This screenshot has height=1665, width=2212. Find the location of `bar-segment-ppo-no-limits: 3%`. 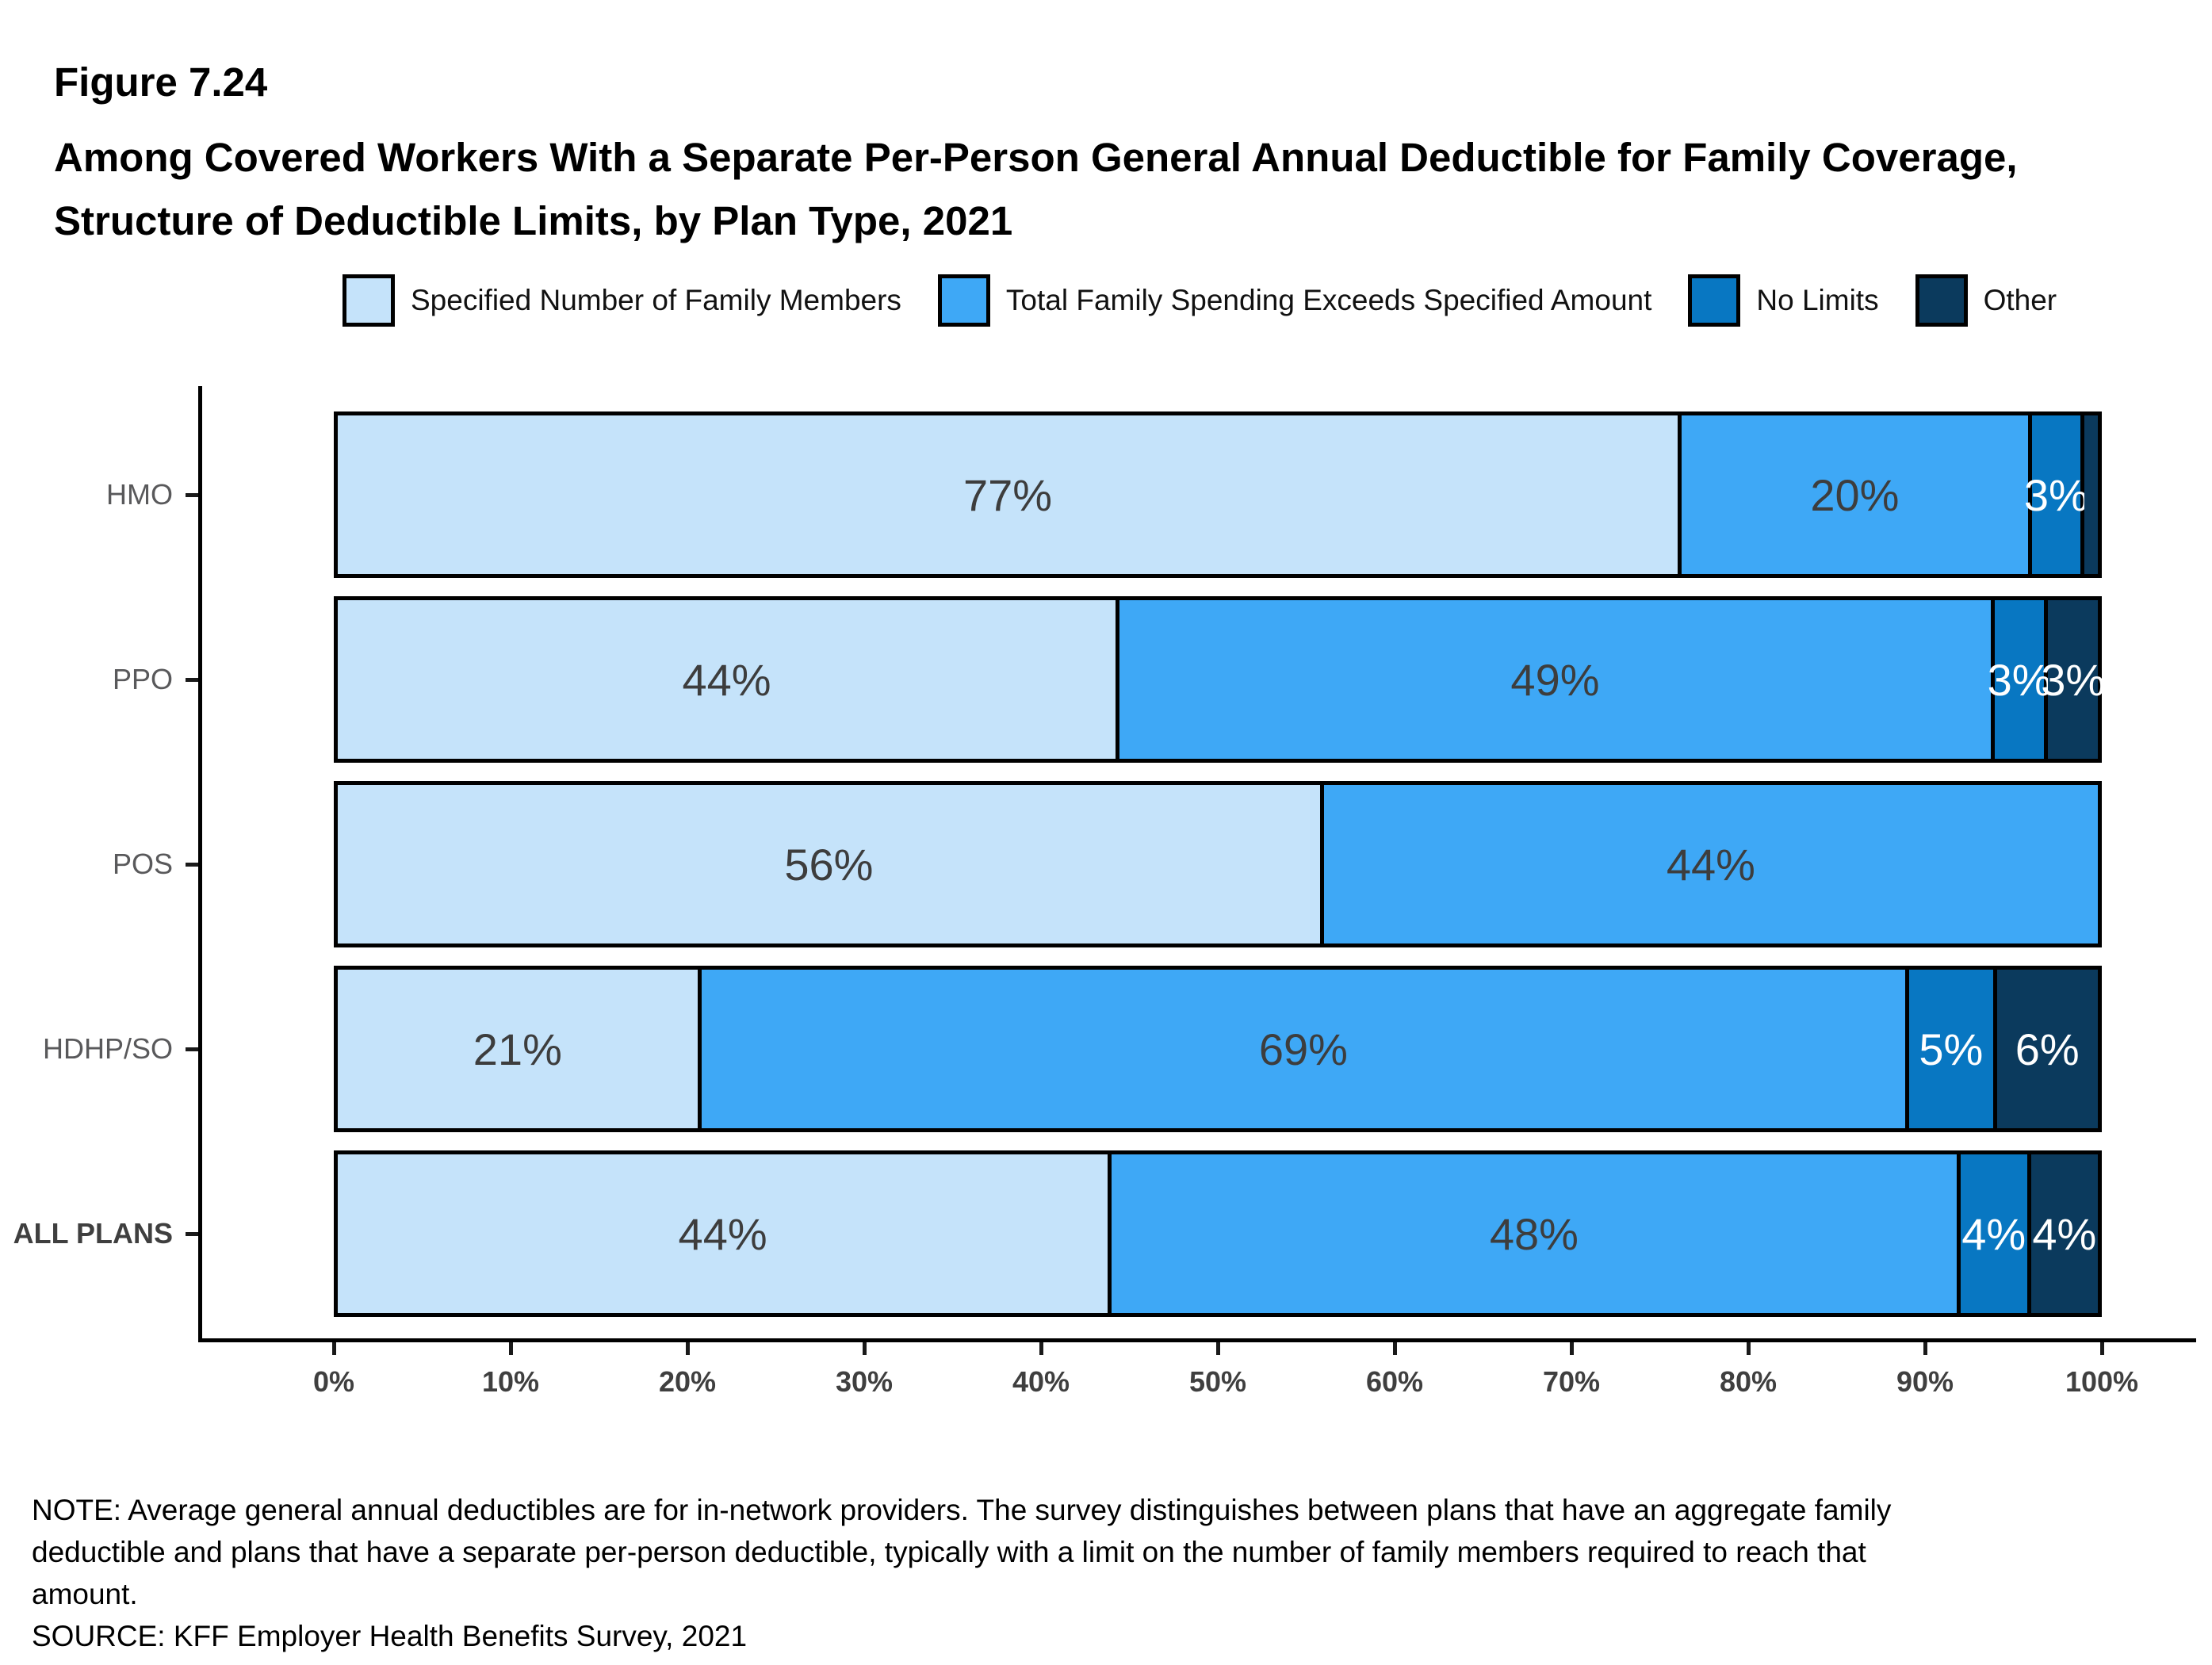

bar-segment-ppo-no-limits: 3% is located at coordinates (2020, 679).